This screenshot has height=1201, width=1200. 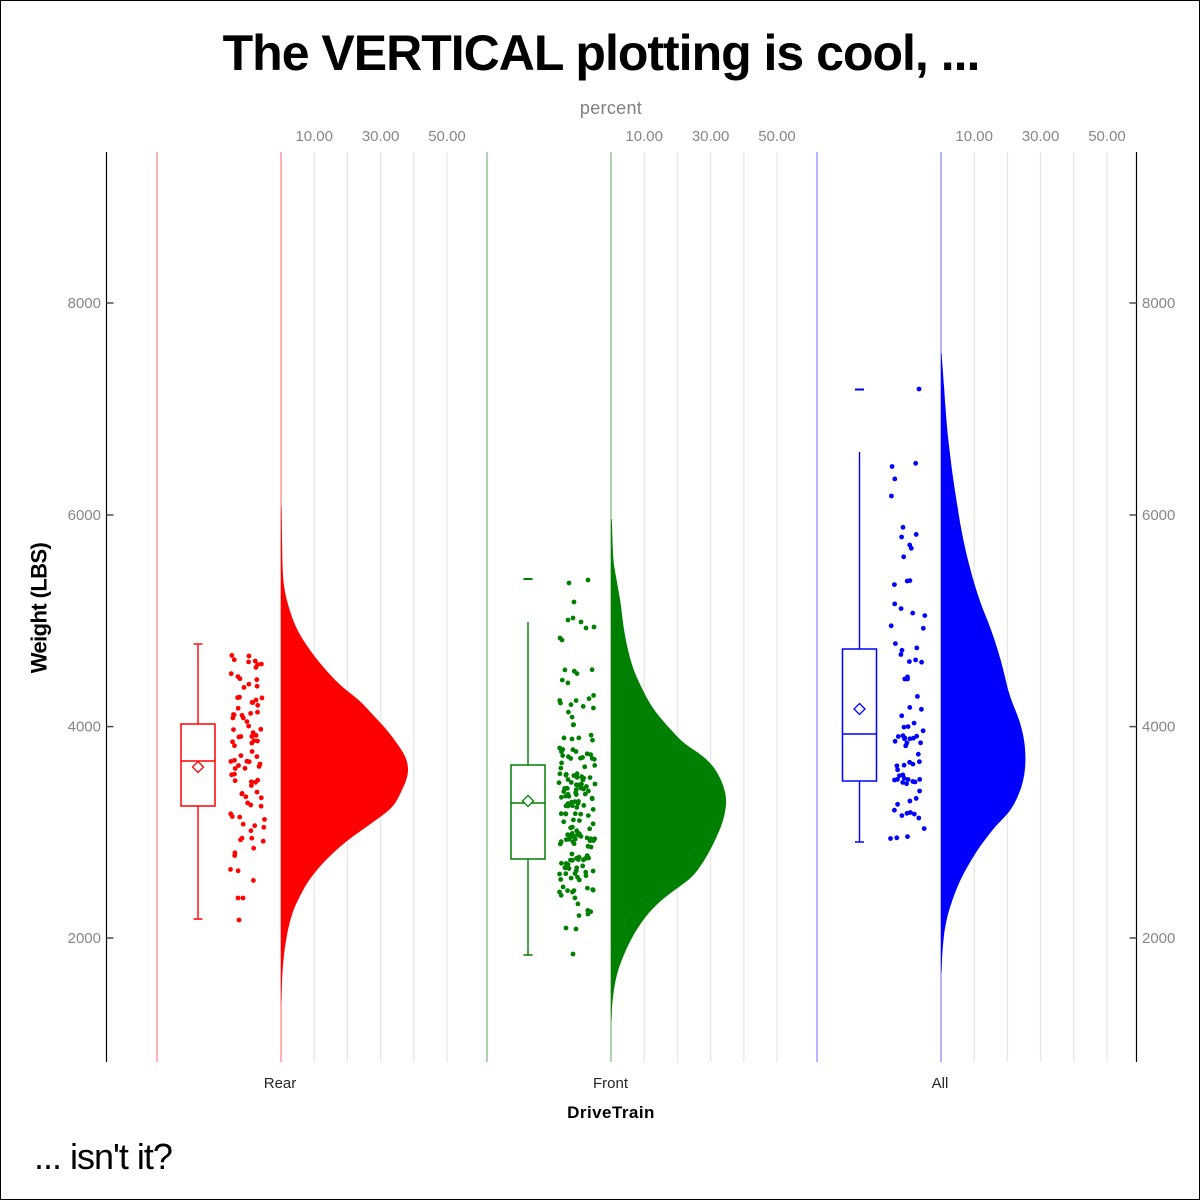 What do you see at coordinates (103, 1156) in the screenshot?
I see `svg-text: ... isn't it?` at bounding box center [103, 1156].